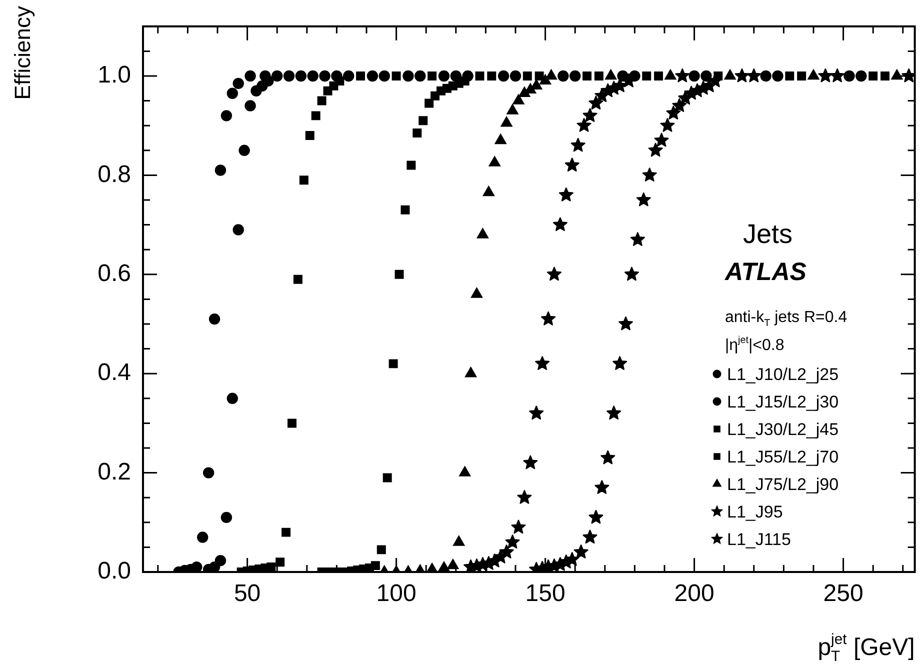  I want to click on x-tick-label: 250, so click(843, 594).